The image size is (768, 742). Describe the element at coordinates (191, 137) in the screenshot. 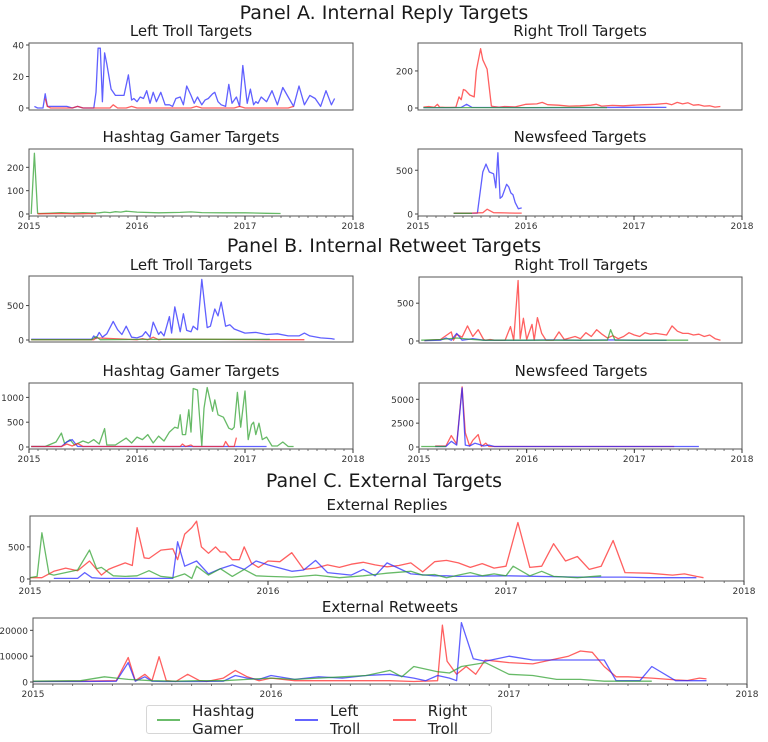

I see `subplot-title-a-hashtag-gamer: Hashtag Gamer Targets` at that location.